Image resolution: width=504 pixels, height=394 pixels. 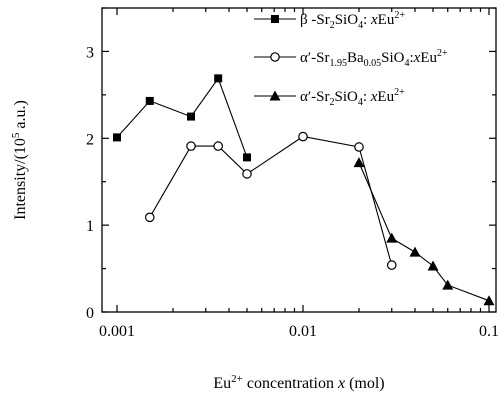 I want to click on y-axis-label-text: Intensity/(10, so click(x=20, y=179).